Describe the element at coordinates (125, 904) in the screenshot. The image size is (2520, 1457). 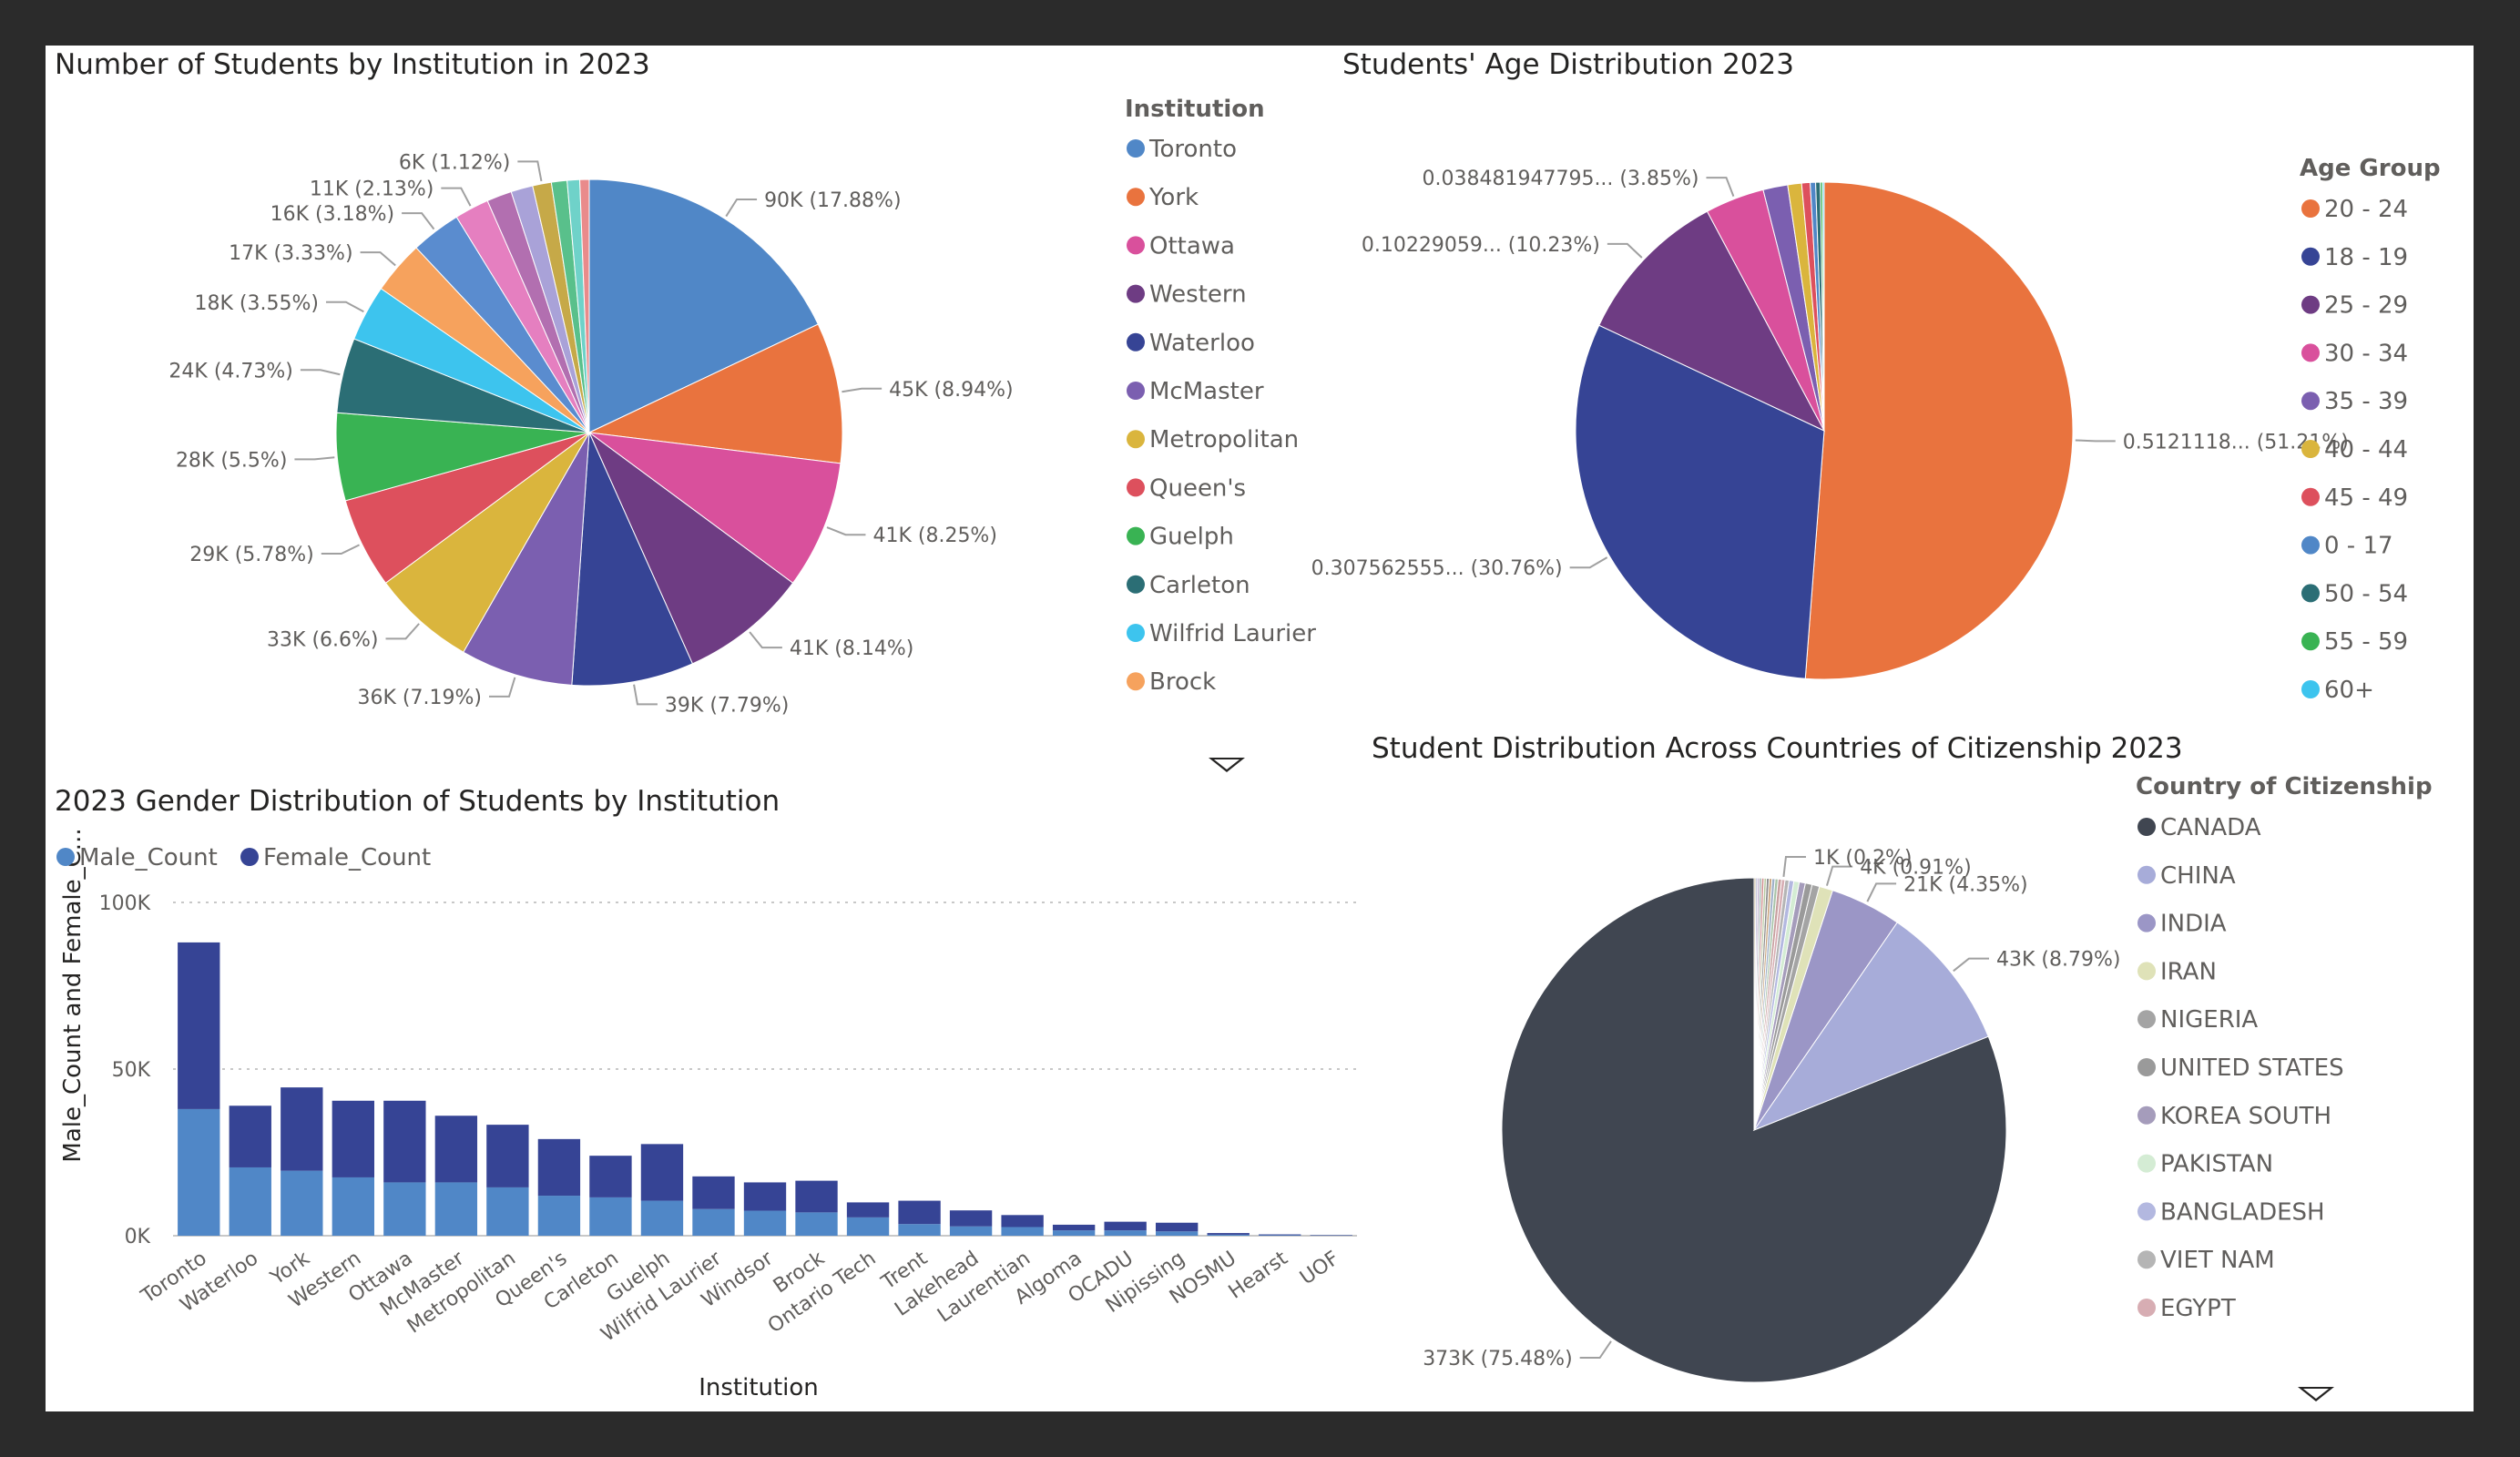
I see `bar-y-tick-2: 100K` at that location.